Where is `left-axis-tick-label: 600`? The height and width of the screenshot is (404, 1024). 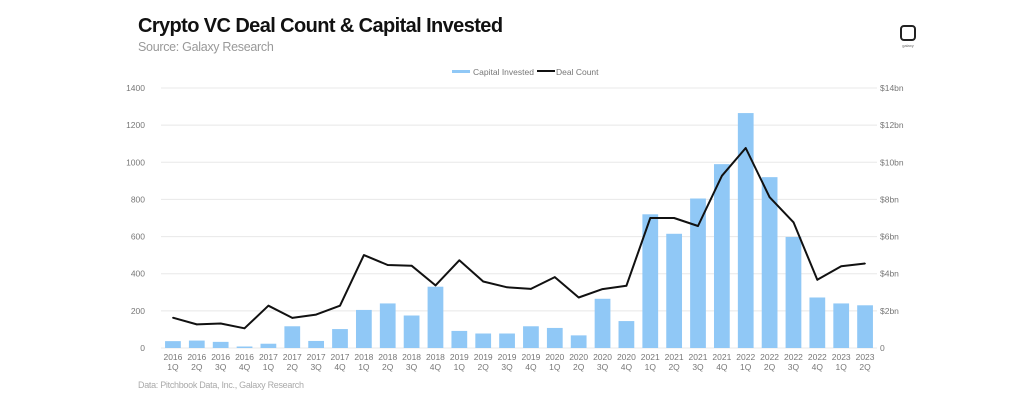 left-axis-tick-label: 600 is located at coordinates (138, 237).